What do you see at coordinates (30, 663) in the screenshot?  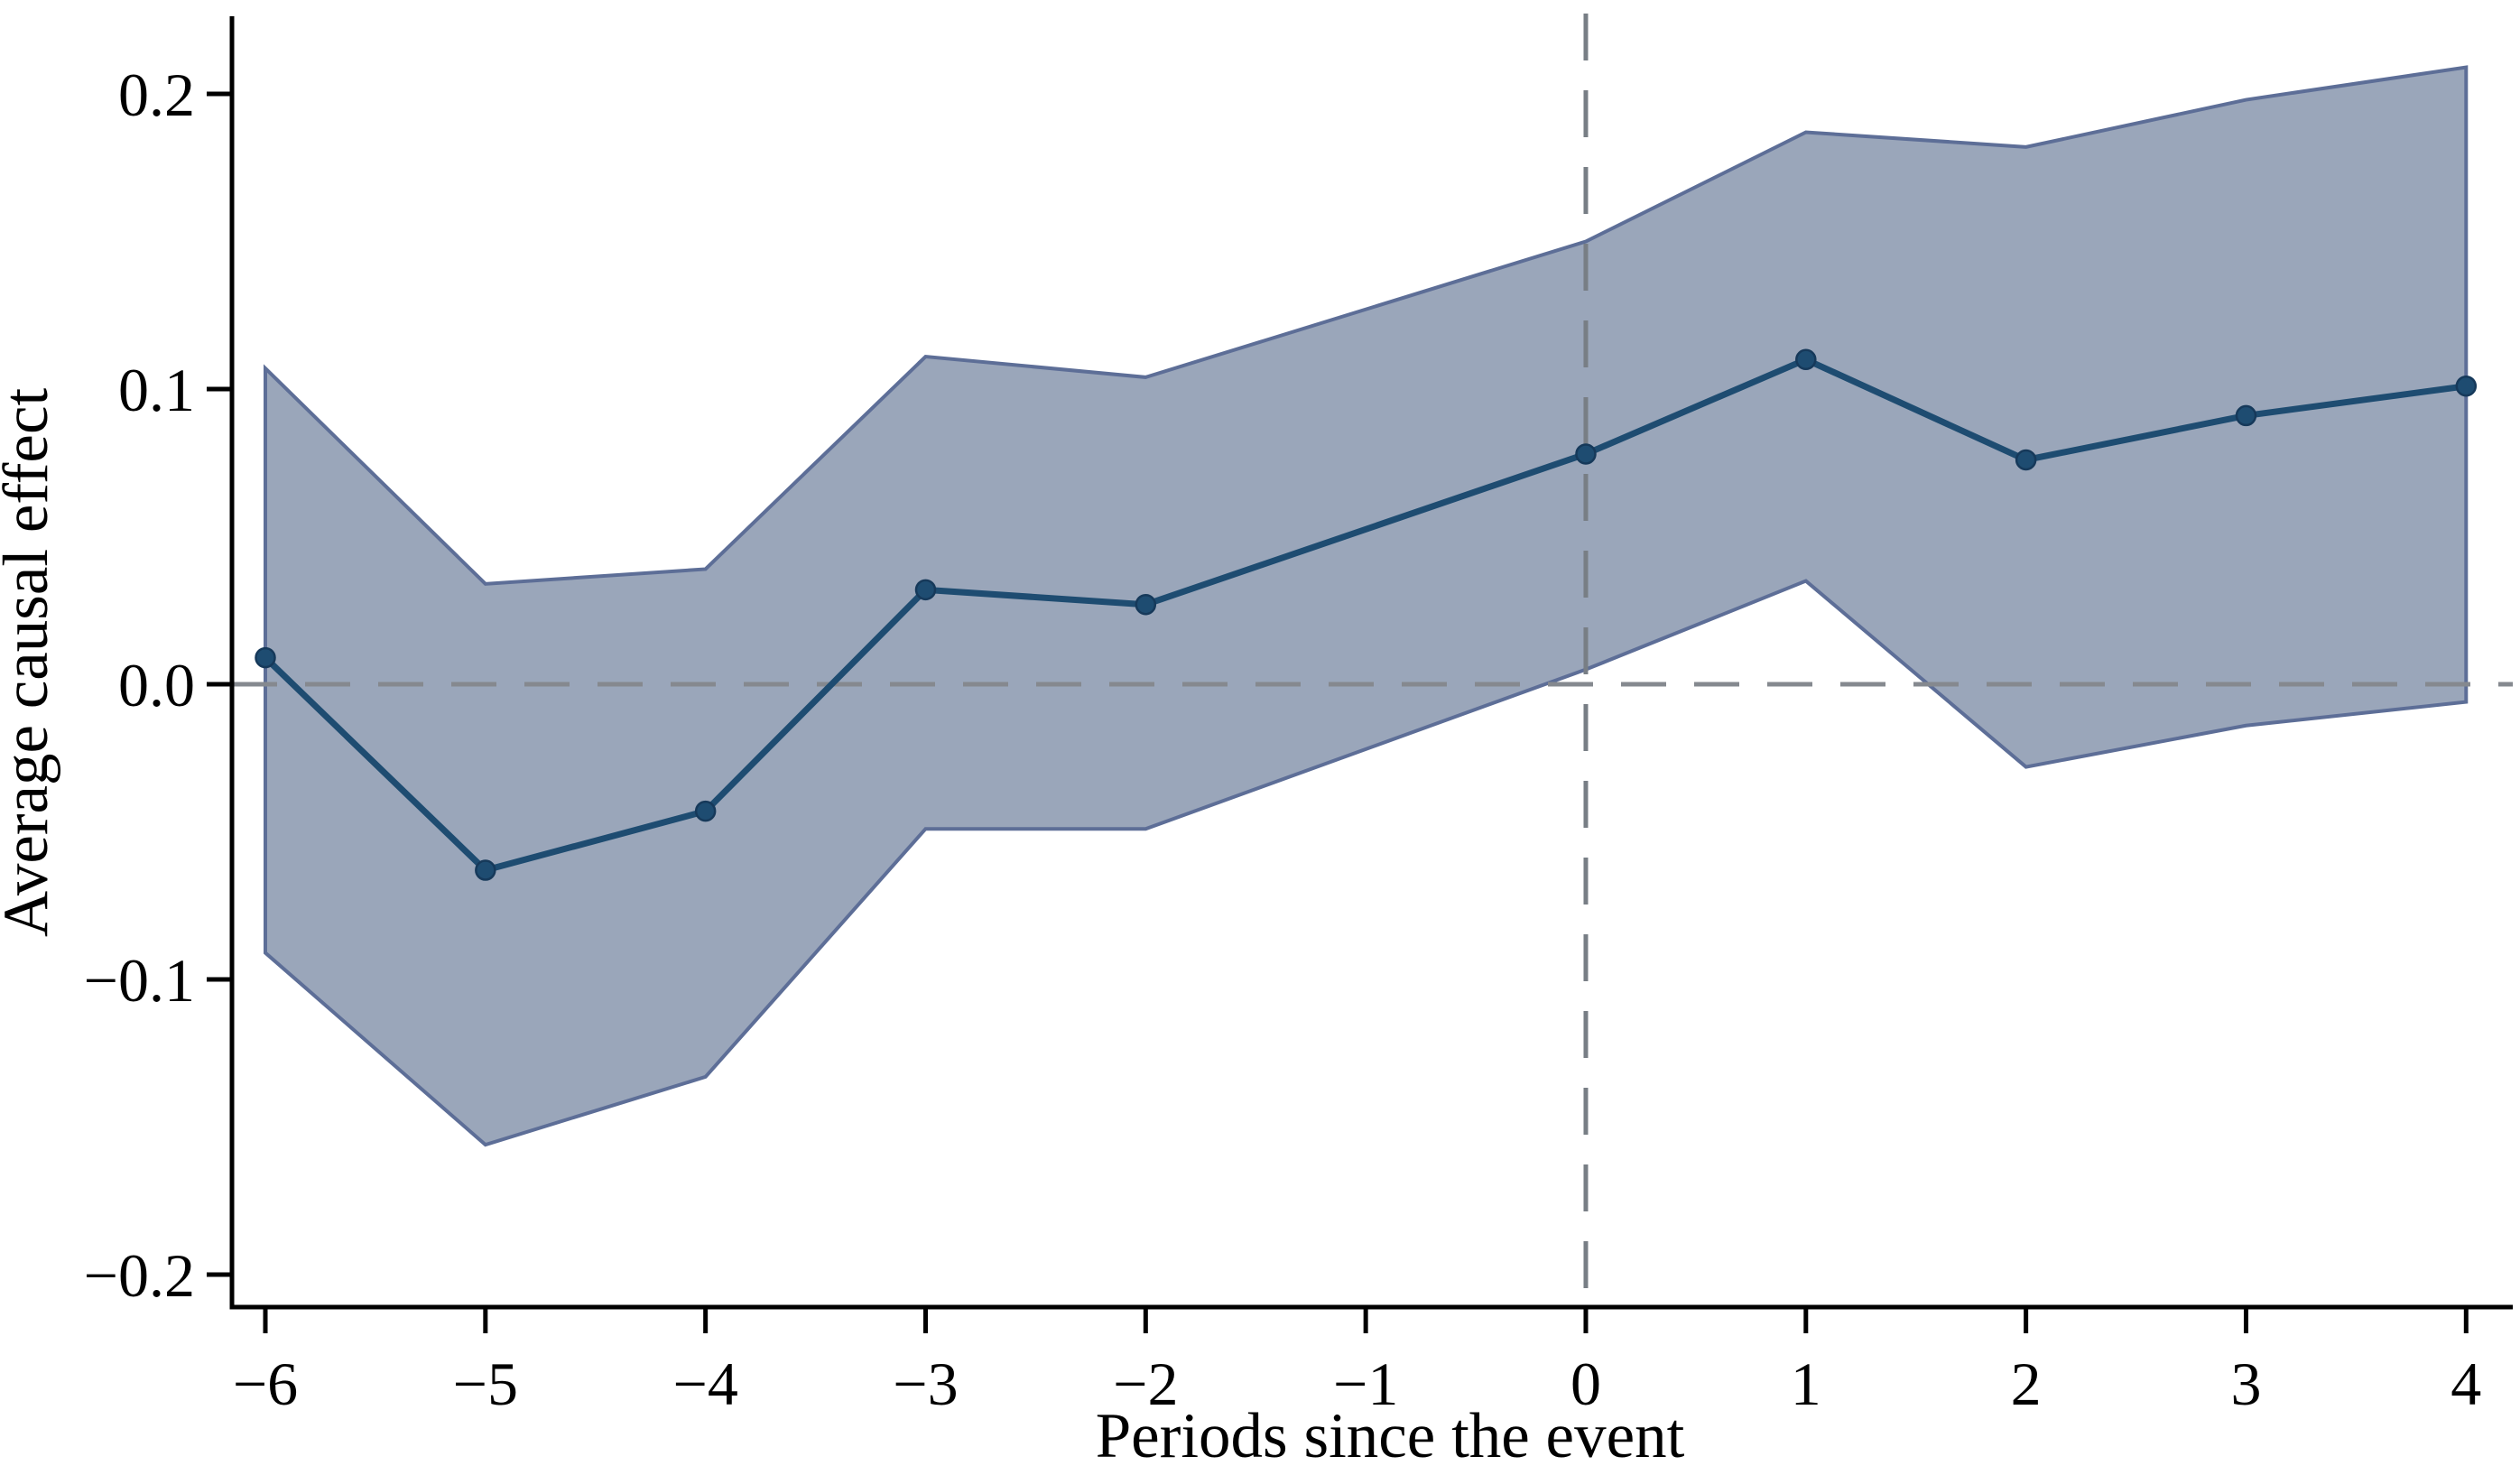 I see `y-axis-title: Average causal effect` at bounding box center [30, 663].